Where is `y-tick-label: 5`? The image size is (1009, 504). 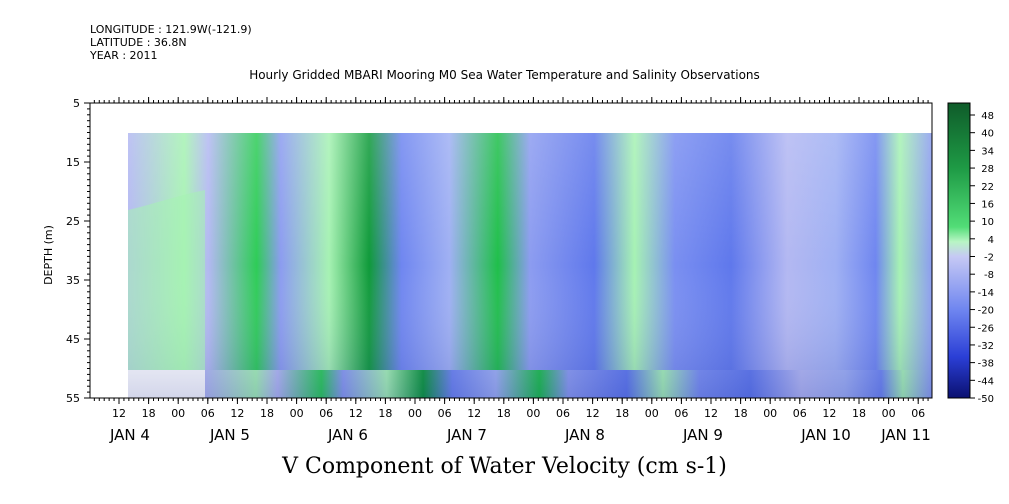 y-tick-label: 5 is located at coordinates (76, 103).